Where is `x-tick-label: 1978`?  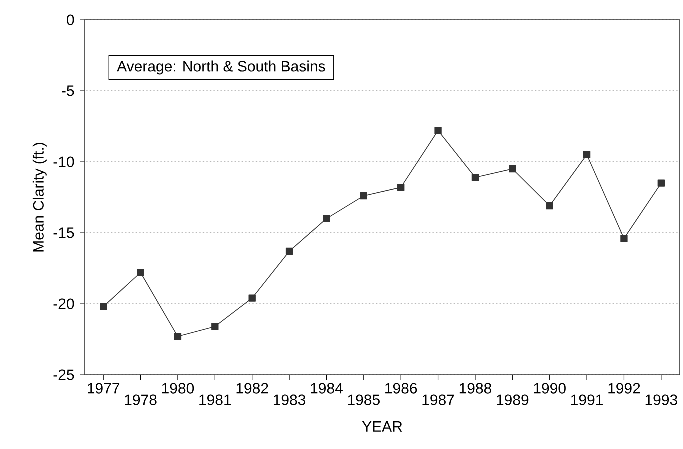 x-tick-label: 1978 is located at coordinates (141, 400).